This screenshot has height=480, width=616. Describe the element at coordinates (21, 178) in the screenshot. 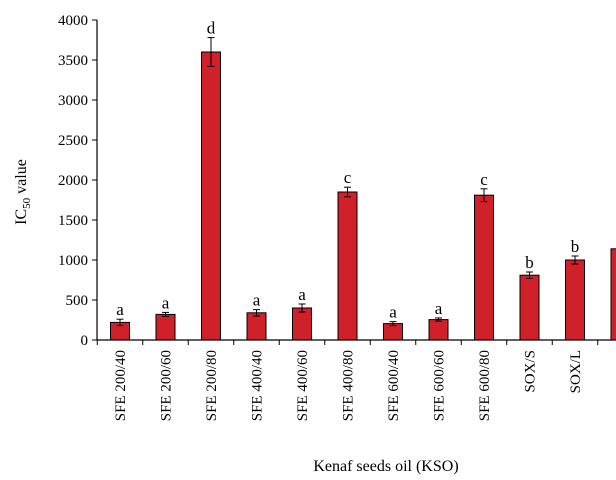

I see `y-axis-title-rest: value` at that location.